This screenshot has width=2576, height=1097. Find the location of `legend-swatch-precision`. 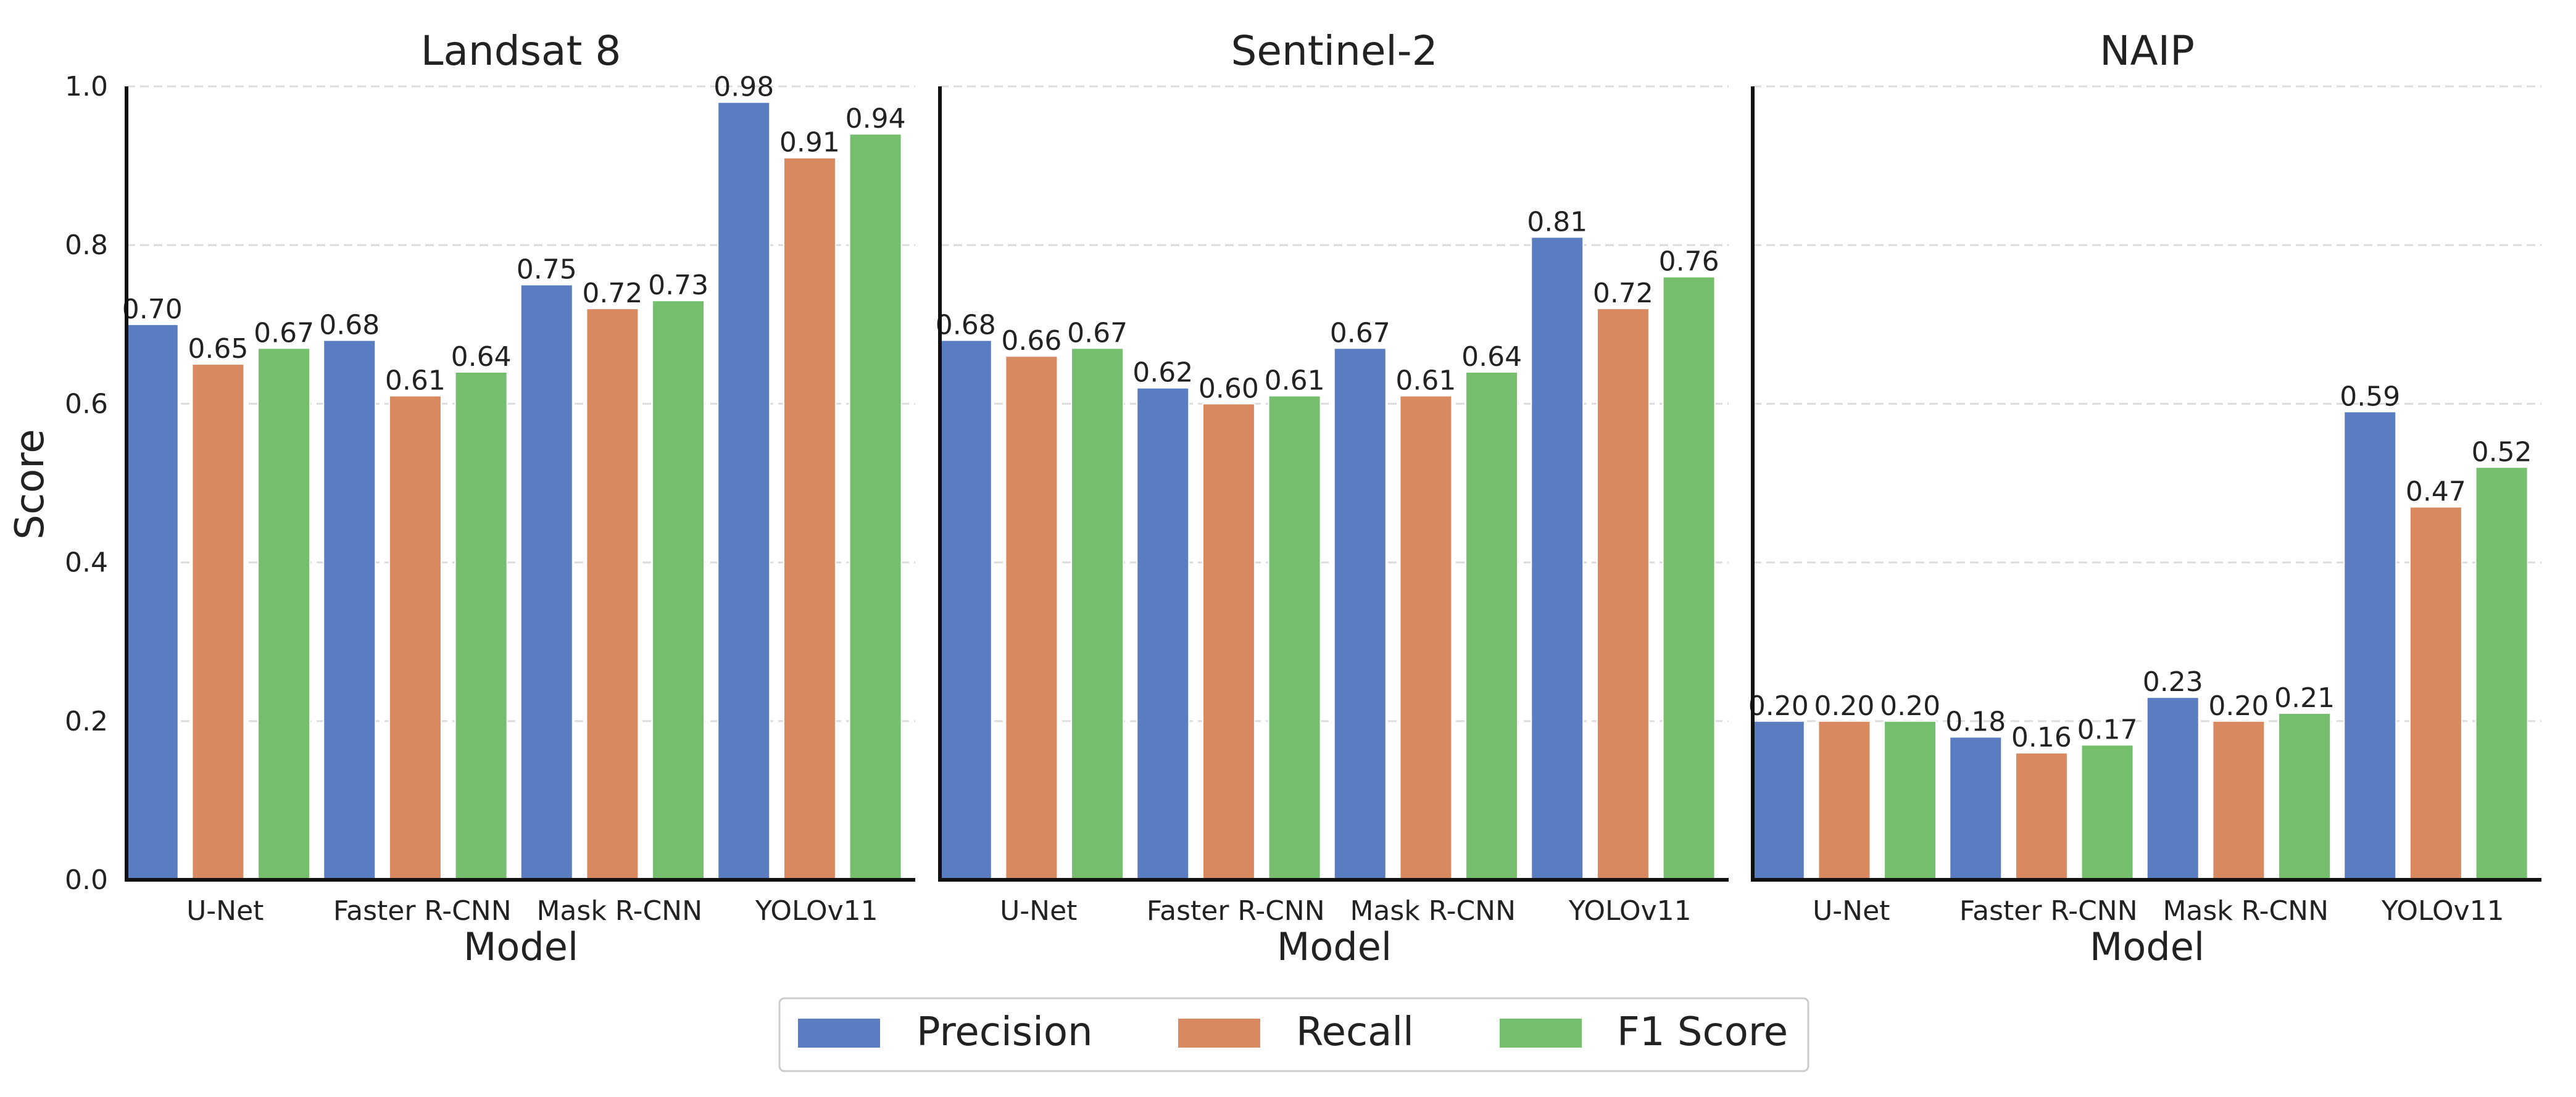

legend-swatch-precision is located at coordinates (839, 1033).